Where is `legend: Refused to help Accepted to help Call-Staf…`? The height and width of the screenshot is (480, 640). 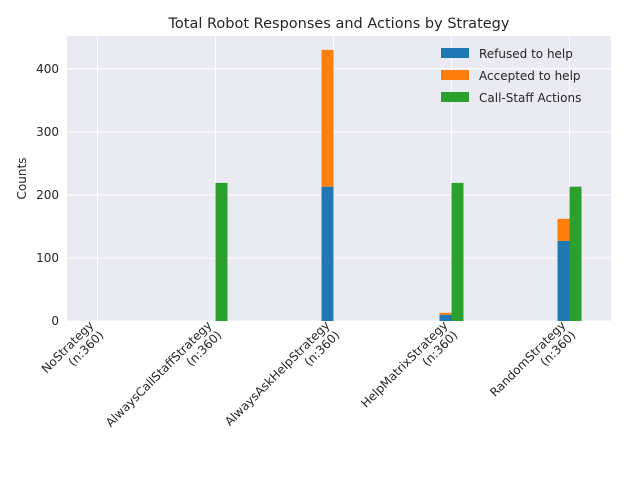 legend: Refused to help Accepted to help Call-Staf… is located at coordinates (511, 76).